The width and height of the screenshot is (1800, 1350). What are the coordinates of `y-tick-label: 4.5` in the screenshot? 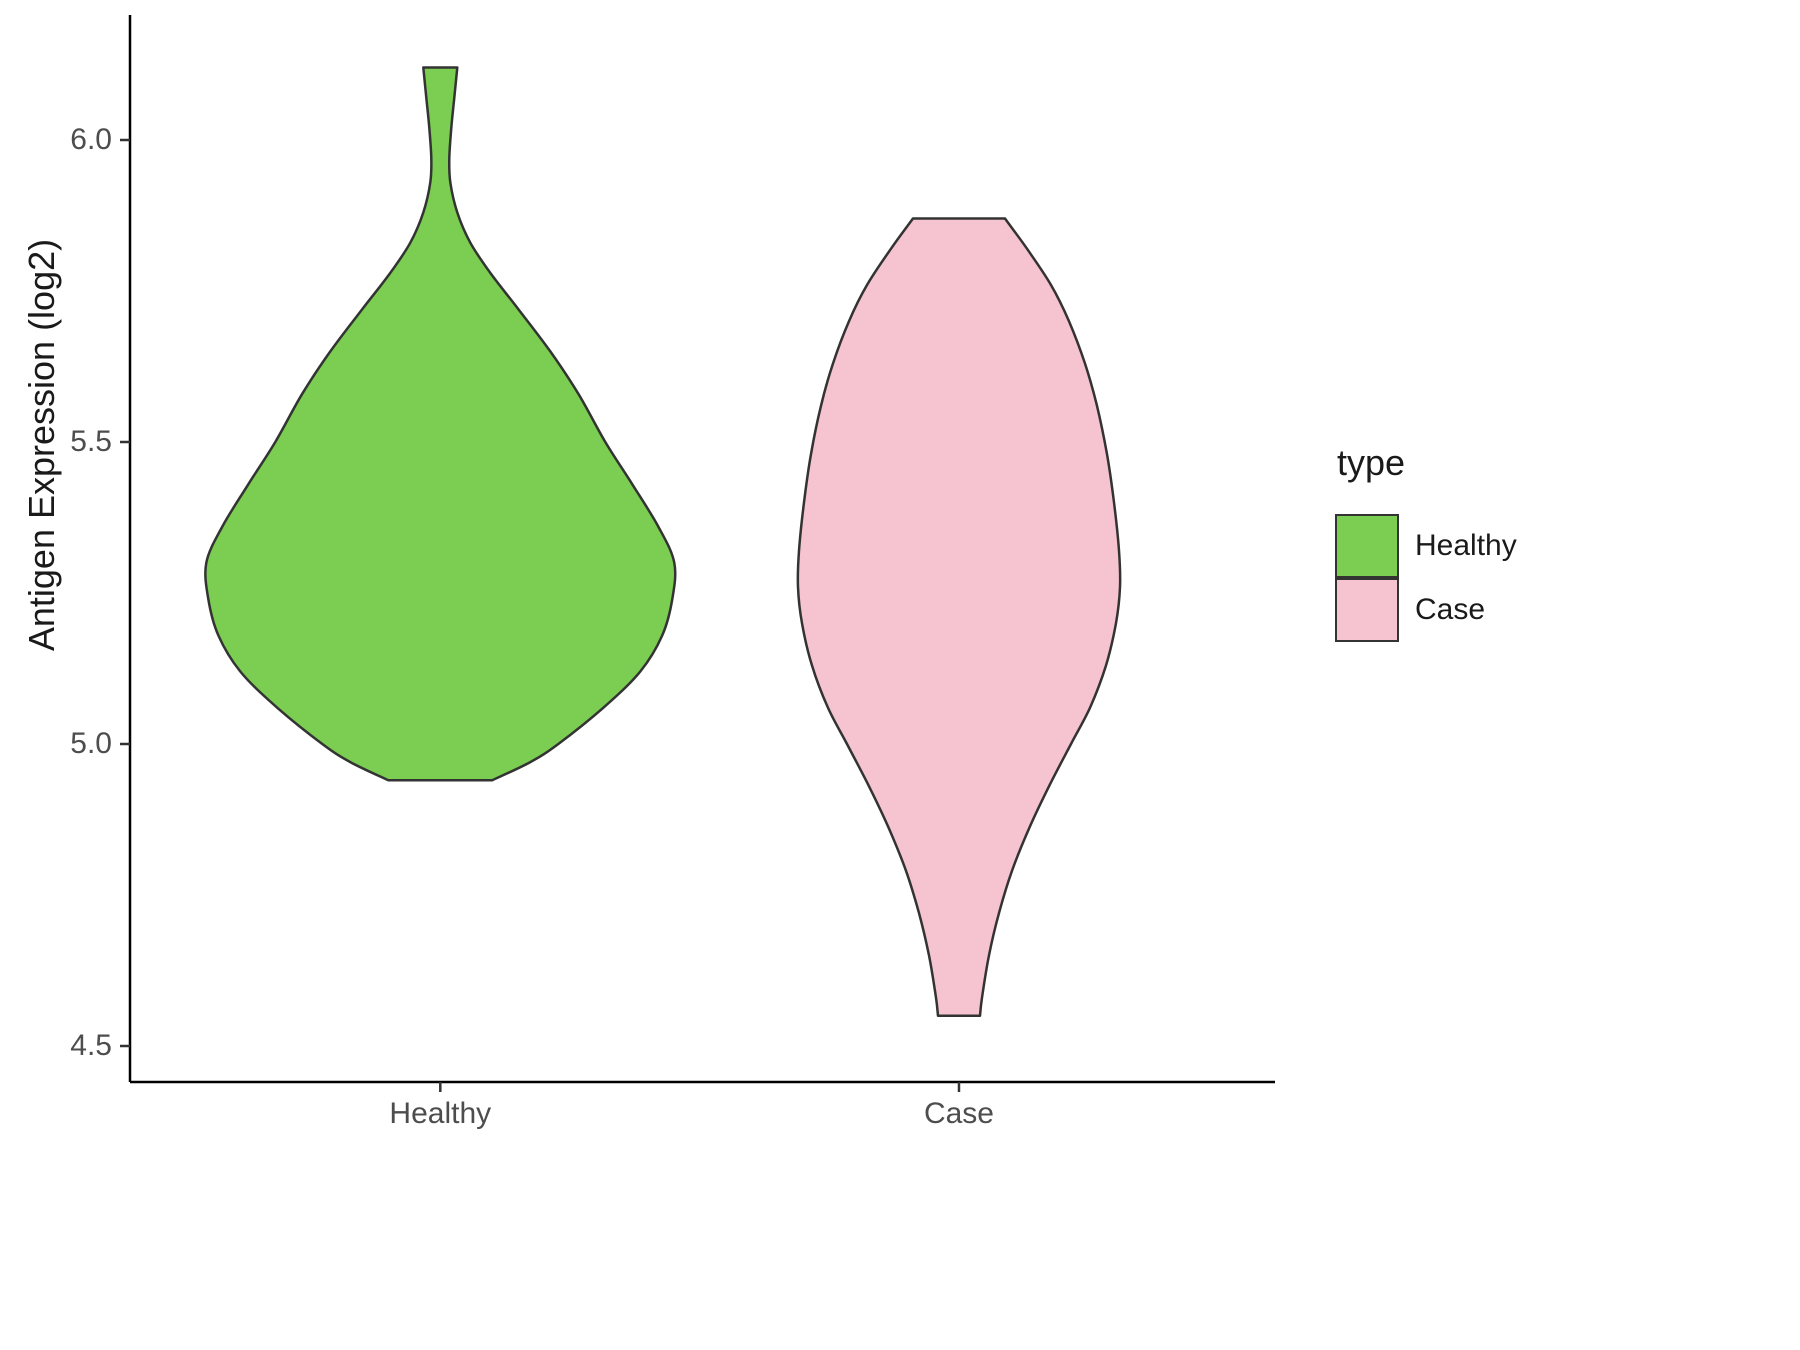 It's located at (91, 1045).